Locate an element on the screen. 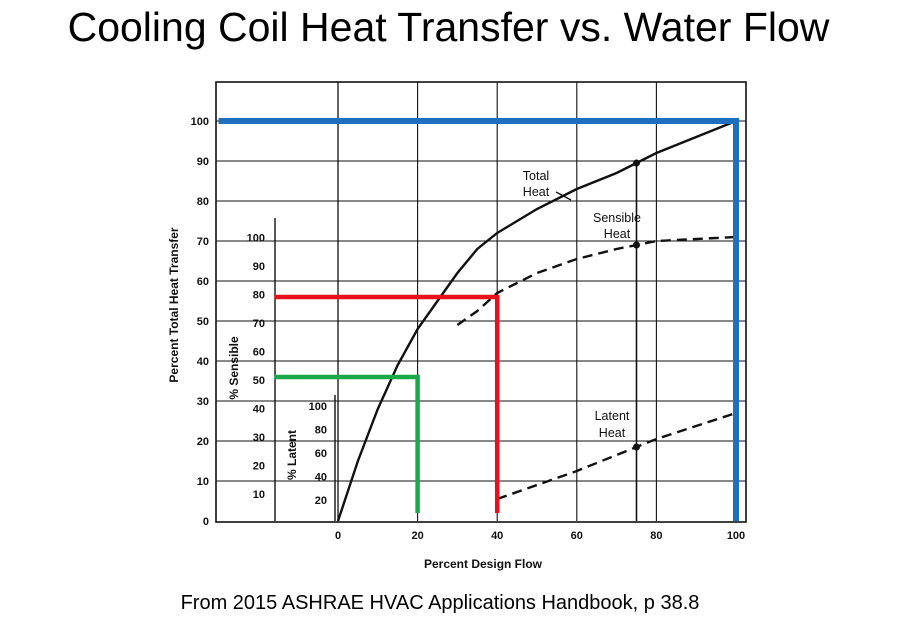  latent-heat-label: Heat is located at coordinates (612, 433).